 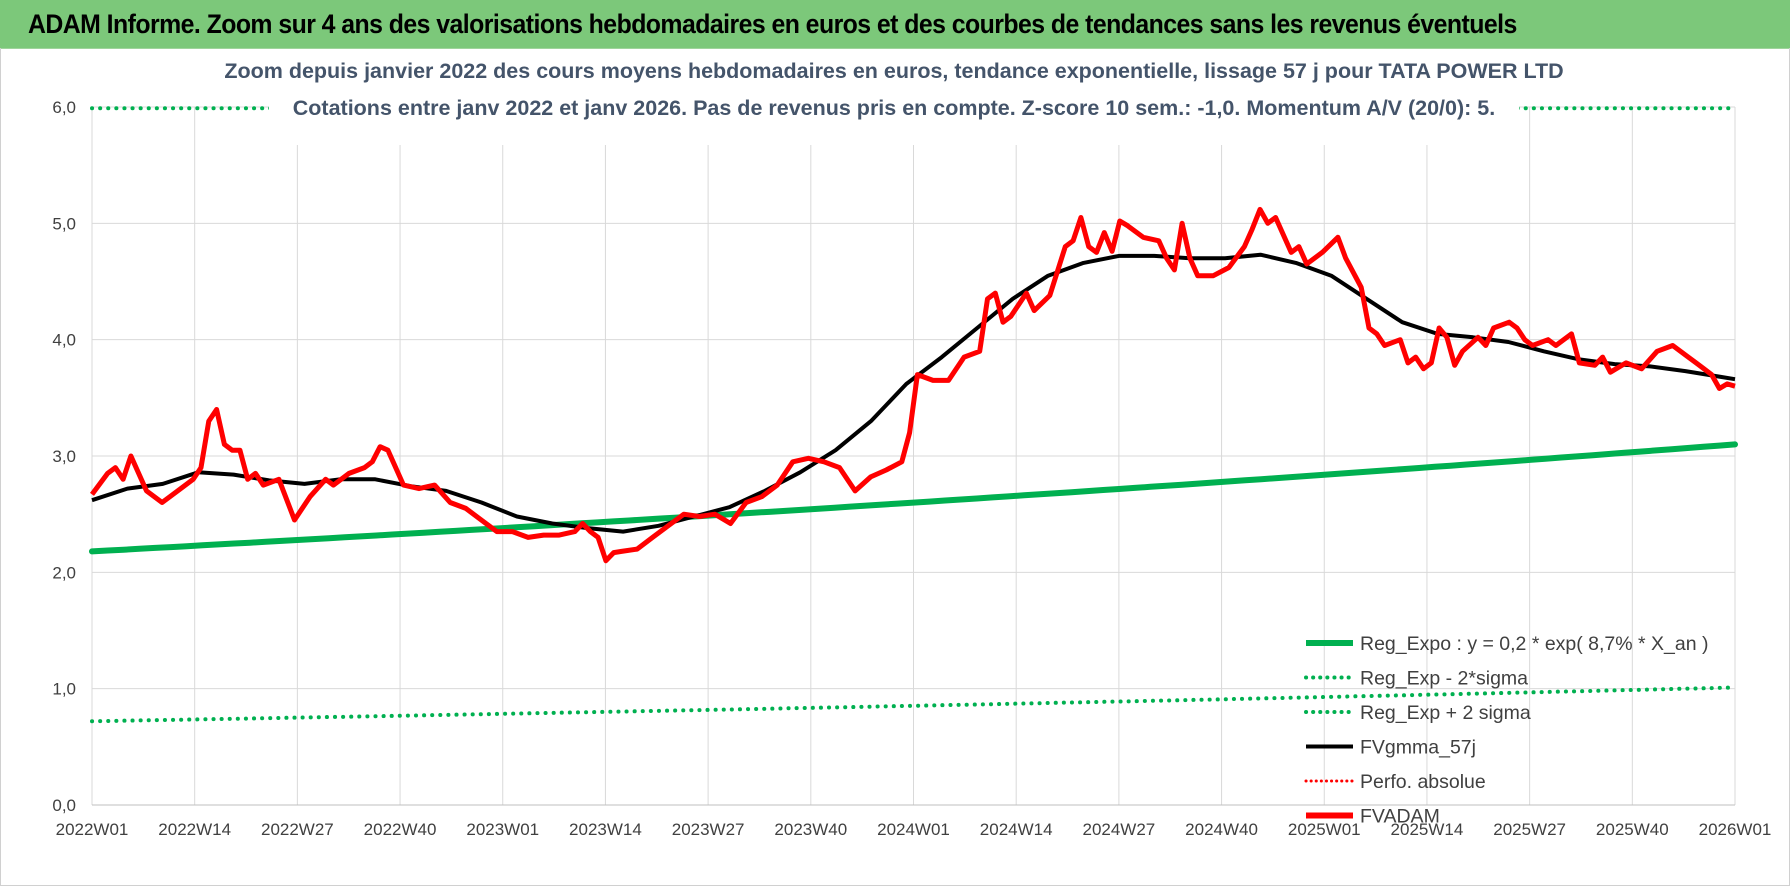 I want to click on x-tick-label: 2024W27, so click(x=1118, y=829).